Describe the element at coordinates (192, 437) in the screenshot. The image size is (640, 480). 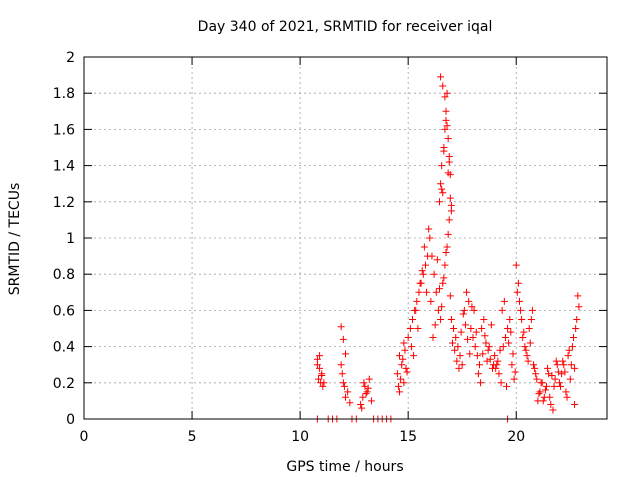
I see `x-tick-label: 5` at that location.